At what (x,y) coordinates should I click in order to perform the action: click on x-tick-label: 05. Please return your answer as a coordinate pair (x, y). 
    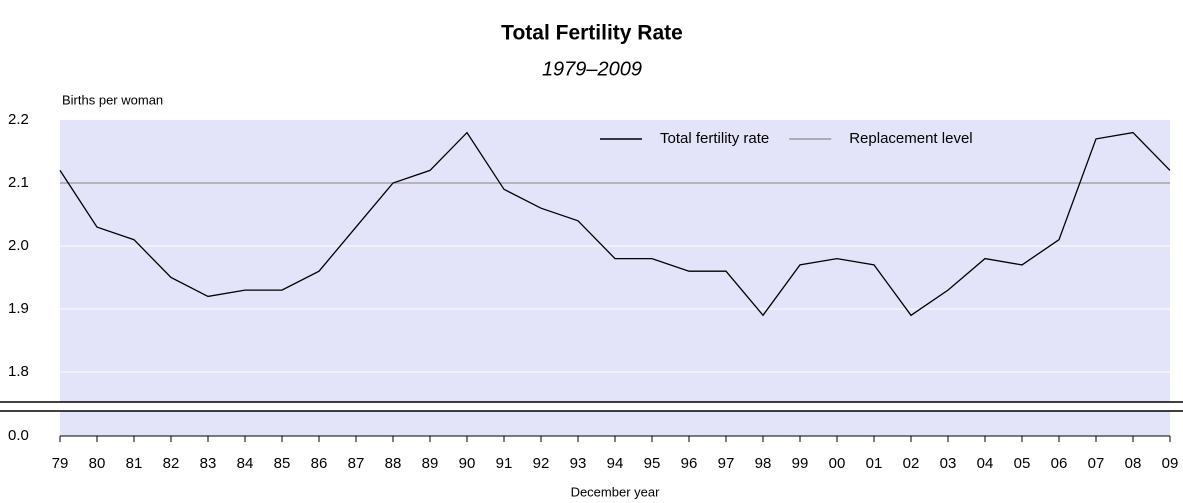
    Looking at the image, I should click on (1022, 463).